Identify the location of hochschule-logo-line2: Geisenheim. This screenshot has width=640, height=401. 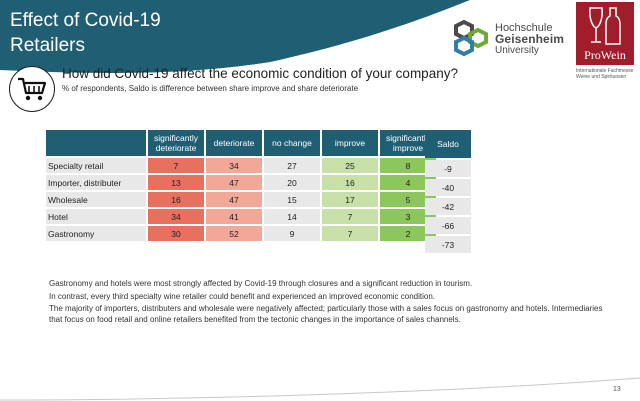
(530, 39).